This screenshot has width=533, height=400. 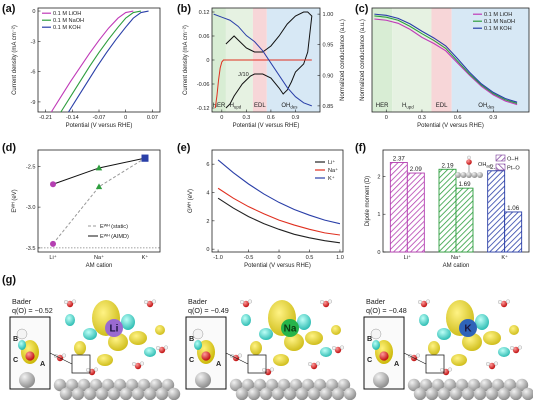 What do you see at coordinates (22, 345) in the screenshot?
I see `bader-lobe-depletion` at bounding box center [22, 345].